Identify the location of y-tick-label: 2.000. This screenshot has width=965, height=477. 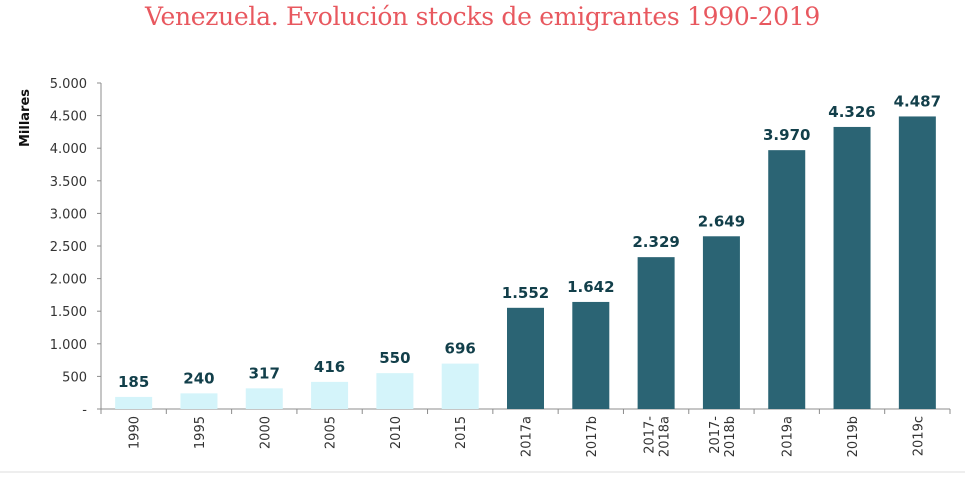
(68, 280).